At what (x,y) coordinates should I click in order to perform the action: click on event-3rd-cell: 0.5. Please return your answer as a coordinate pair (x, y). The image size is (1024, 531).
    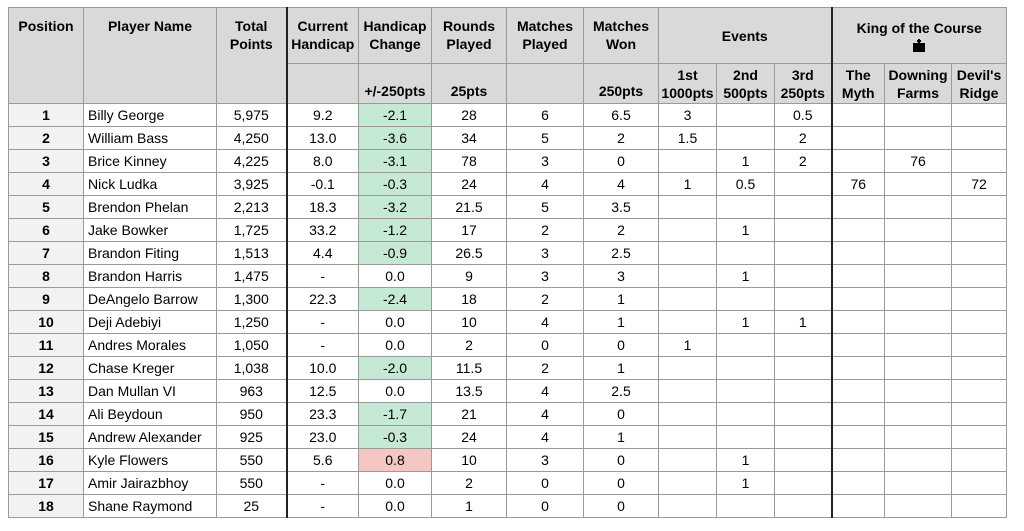
    Looking at the image, I should click on (803, 115).